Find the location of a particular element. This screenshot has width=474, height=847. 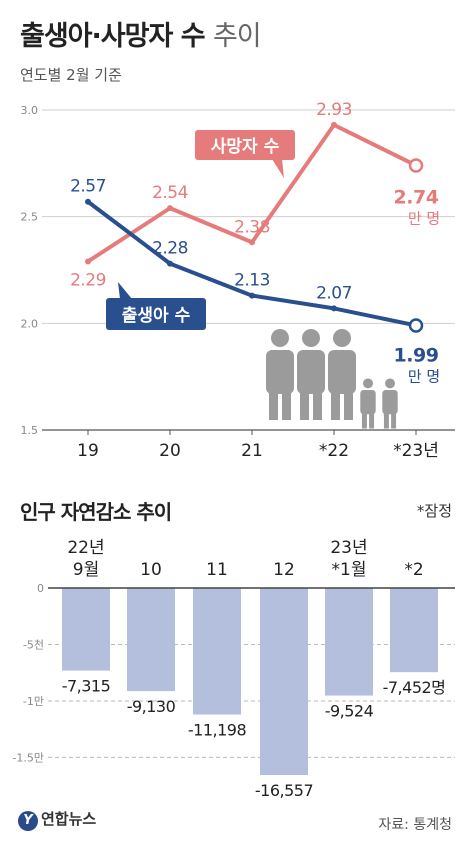

title-main: 출생아·사망자 수 is located at coordinates (113, 36).